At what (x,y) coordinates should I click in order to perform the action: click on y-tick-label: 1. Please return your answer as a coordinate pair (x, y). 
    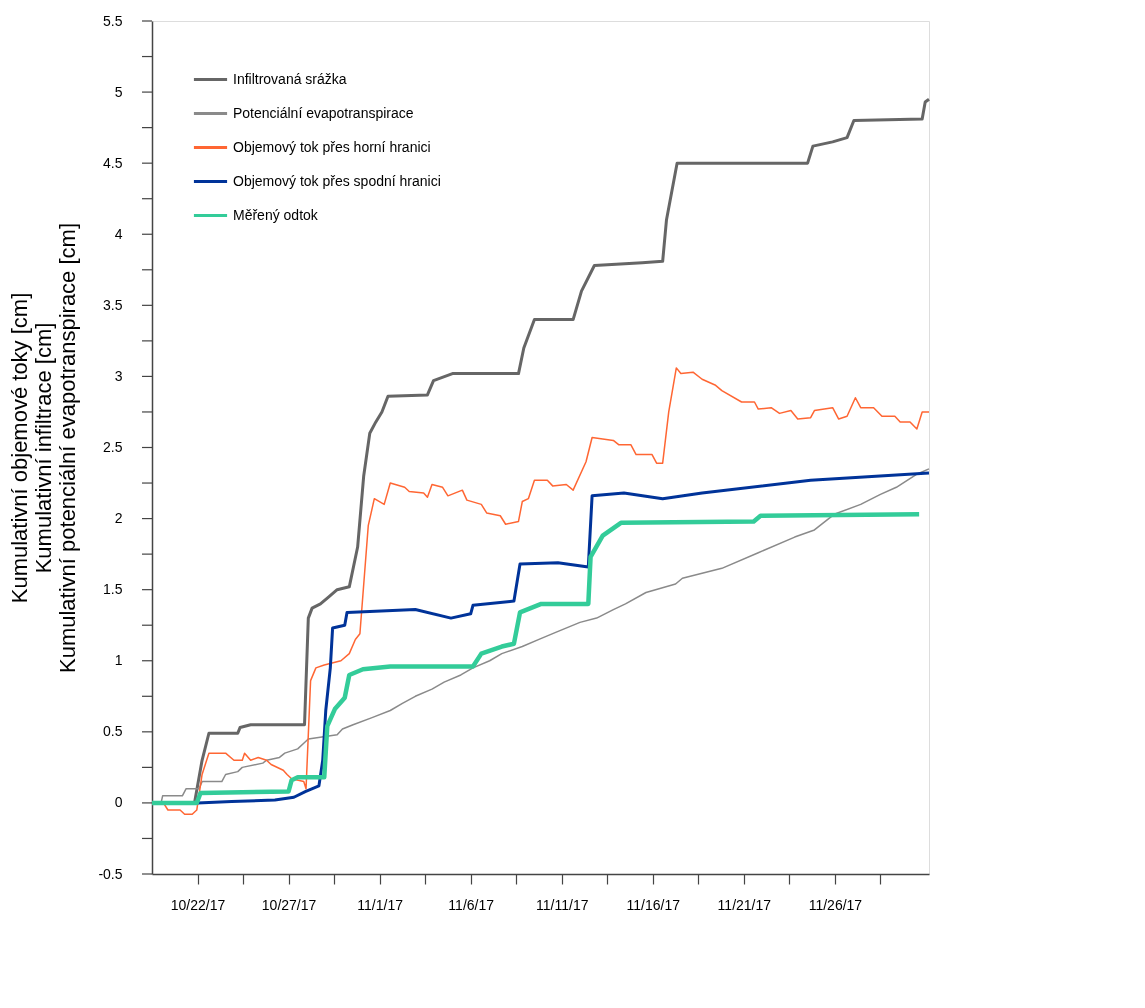
    Looking at the image, I should click on (118, 660).